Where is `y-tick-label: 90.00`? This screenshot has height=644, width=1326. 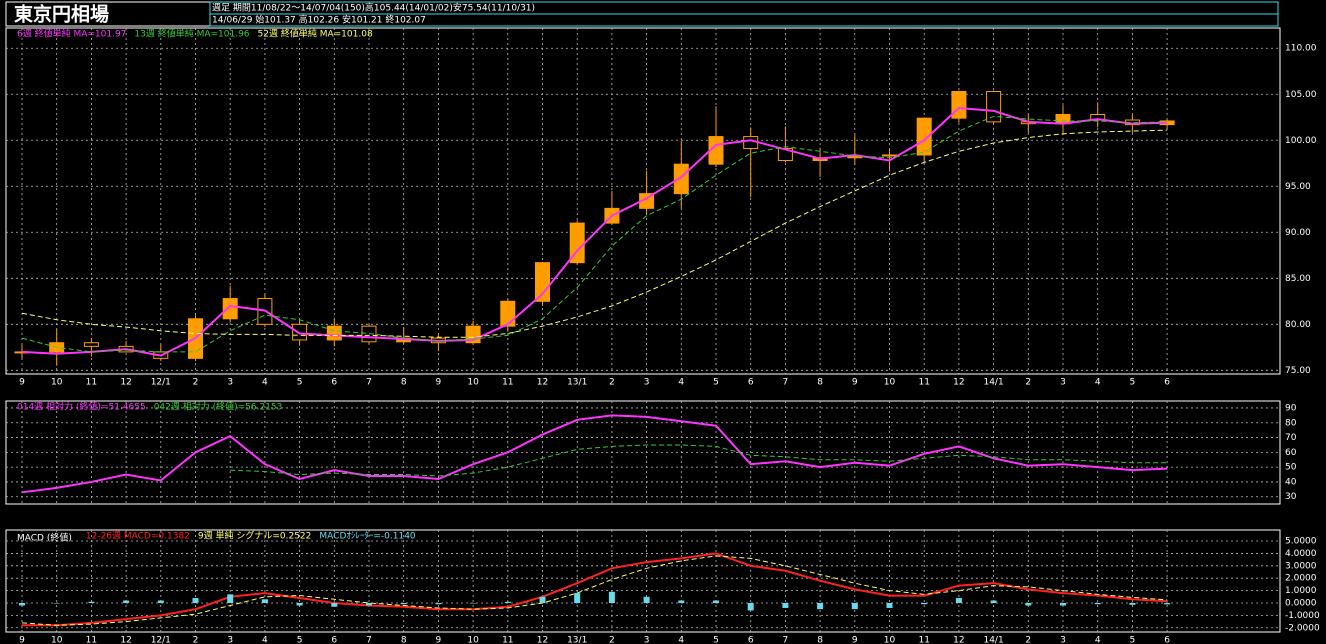 y-tick-label: 90.00 is located at coordinates (1298, 233).